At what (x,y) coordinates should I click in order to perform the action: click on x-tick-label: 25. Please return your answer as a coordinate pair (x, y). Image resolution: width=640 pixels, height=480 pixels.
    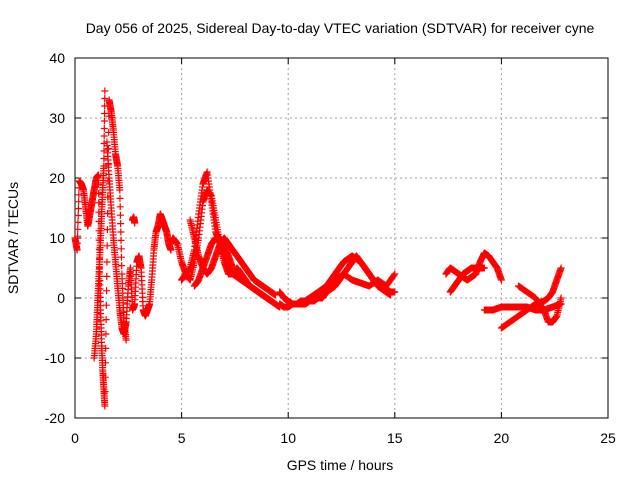
    Looking at the image, I should click on (608, 438).